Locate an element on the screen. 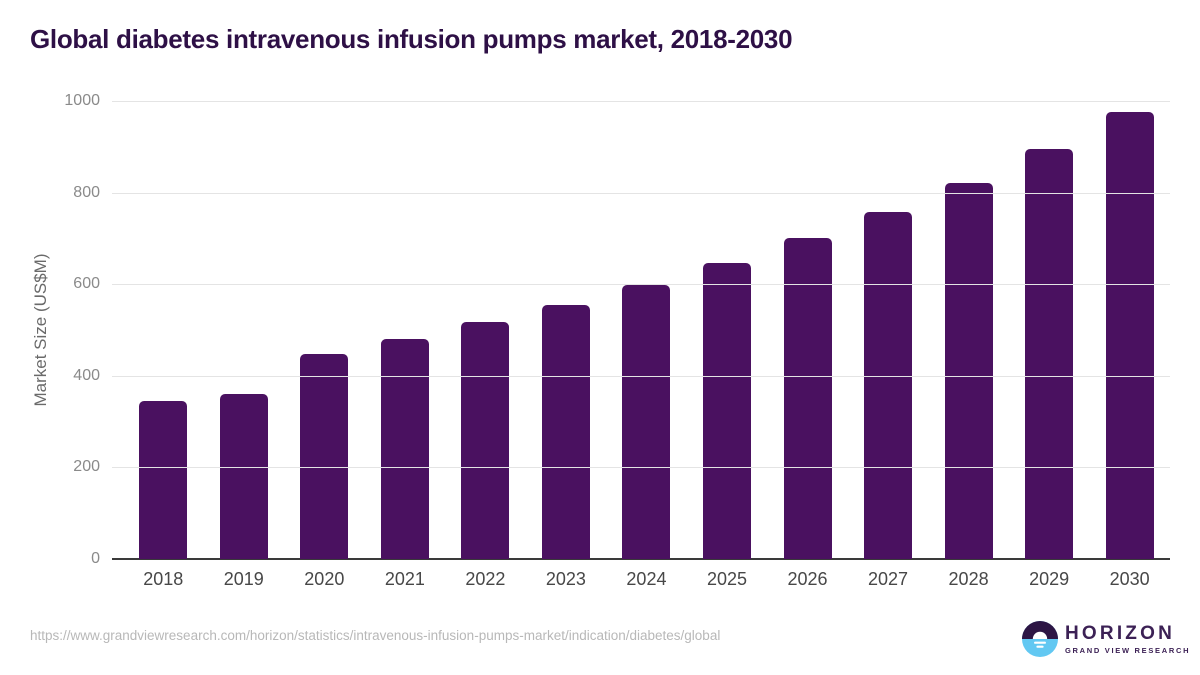  x-tick-2021: 2021 is located at coordinates (404, 579).